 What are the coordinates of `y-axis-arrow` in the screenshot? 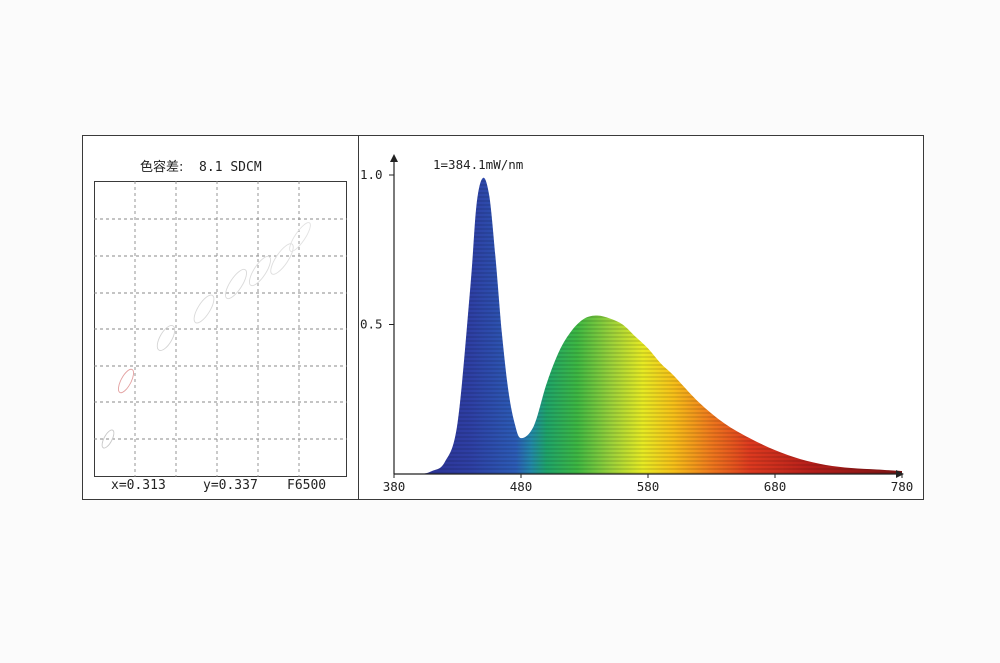 It's located at (394, 158).